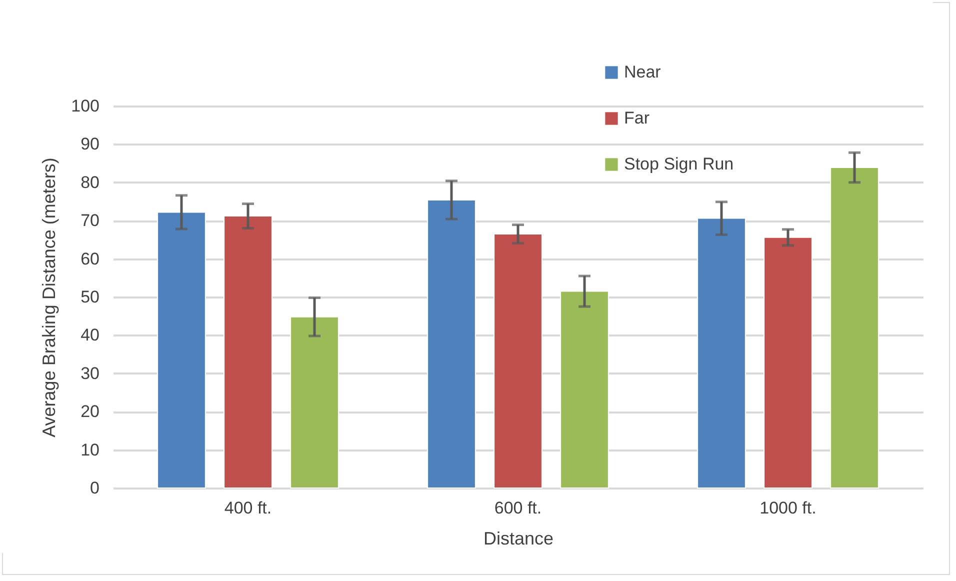 Image resolution: width=956 pixels, height=581 pixels. I want to click on legend-label: Far, so click(637, 118).